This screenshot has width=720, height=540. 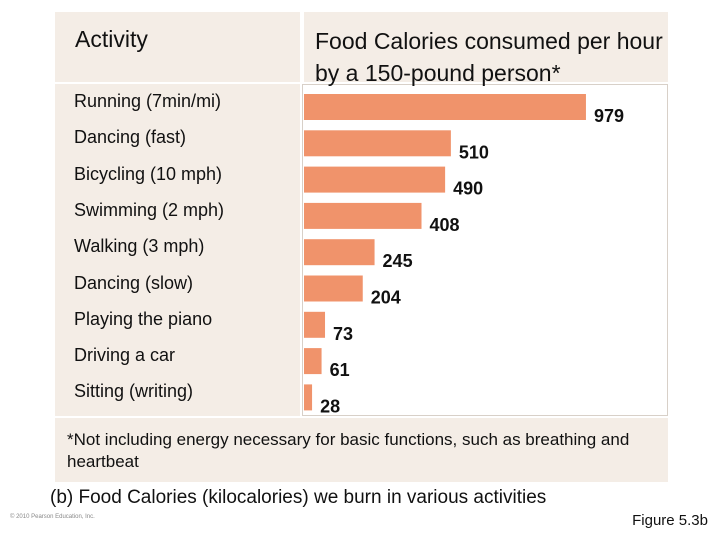 What do you see at coordinates (398, 261) in the screenshot?
I see `bar-value-label-5: 245` at bounding box center [398, 261].